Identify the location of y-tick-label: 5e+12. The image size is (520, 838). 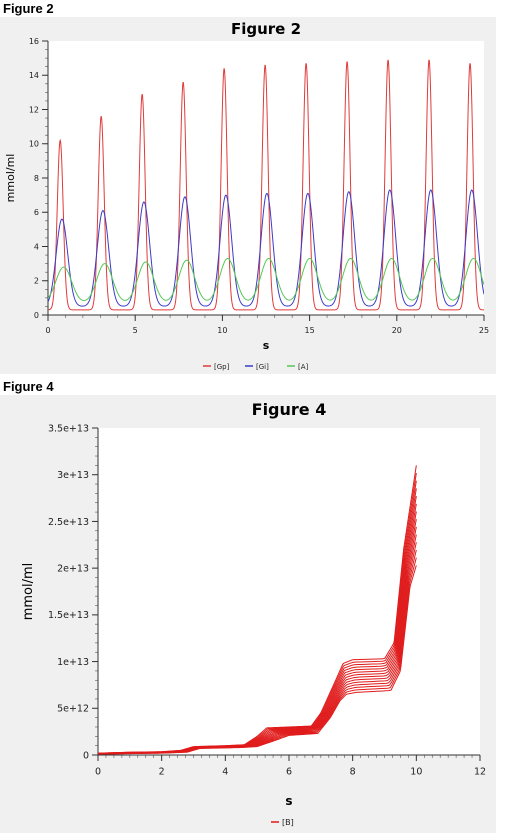
(73, 709).